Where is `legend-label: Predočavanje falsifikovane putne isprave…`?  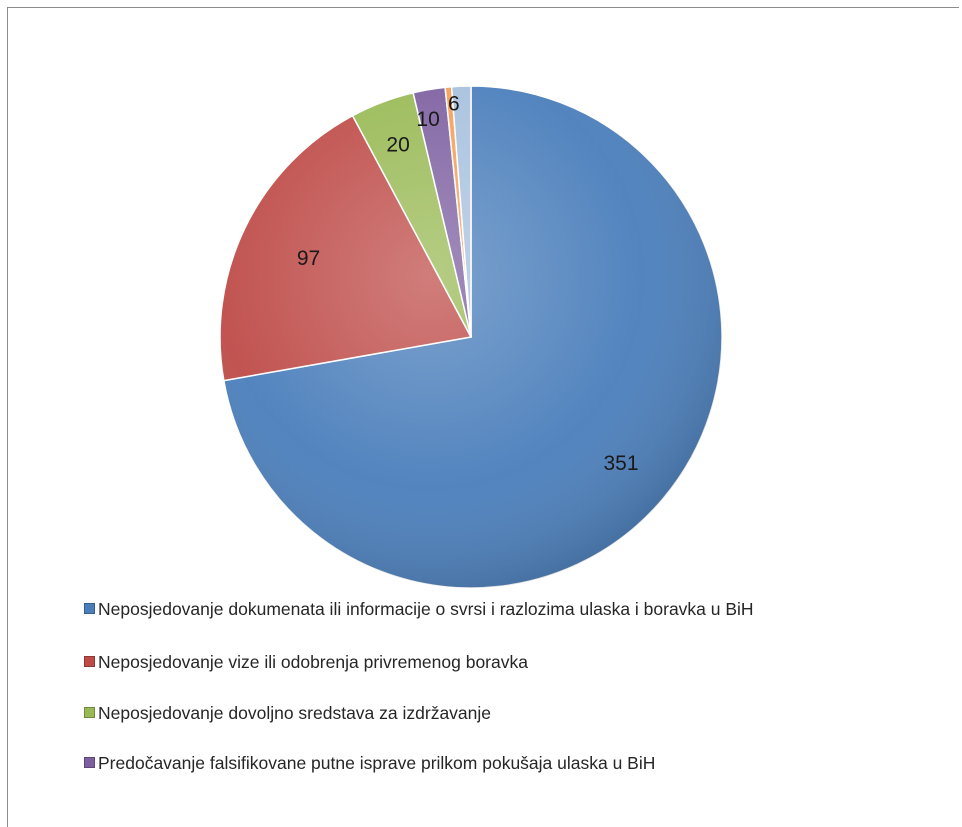
legend-label: Predočavanje falsifikovane putne isprave… is located at coordinates (377, 763).